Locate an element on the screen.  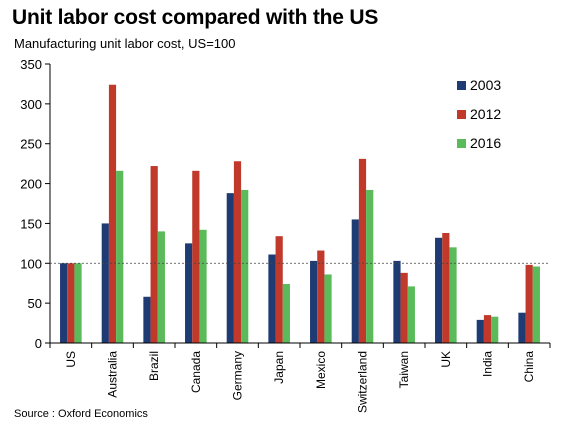
x-category-label: China is located at coordinates (529, 367).